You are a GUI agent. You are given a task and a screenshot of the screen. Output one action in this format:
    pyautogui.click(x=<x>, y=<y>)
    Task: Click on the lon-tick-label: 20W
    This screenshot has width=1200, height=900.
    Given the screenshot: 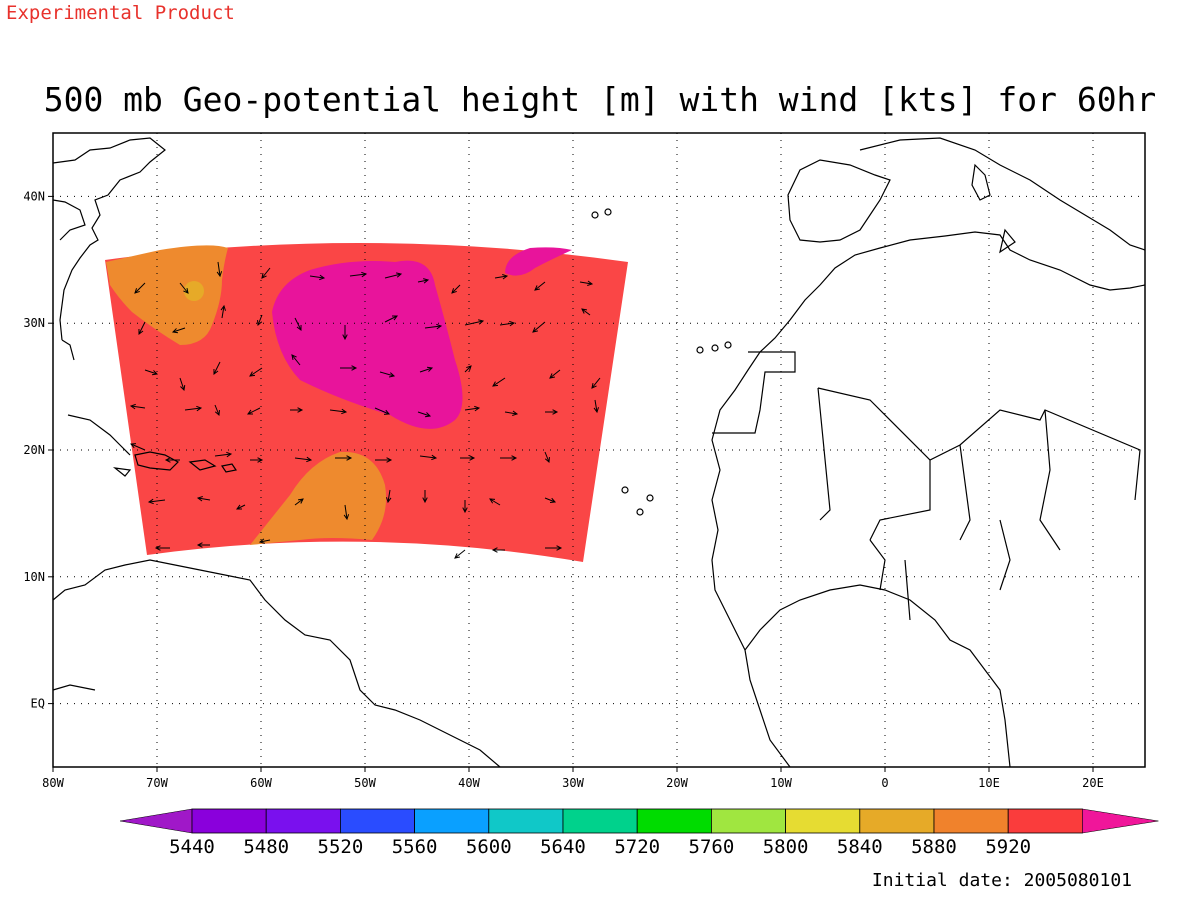 What is the action you would take?
    pyautogui.click(x=677, y=783)
    